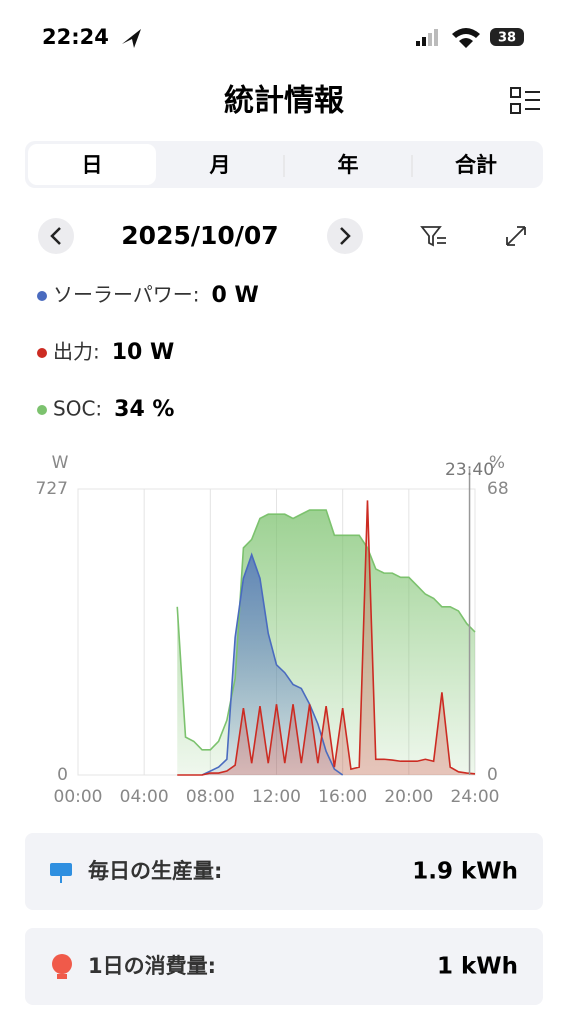 Image resolution: width=568 pixels, height=1028 pixels. Describe the element at coordinates (498, 489) in the screenshot. I see `y2-tick-label: 68` at that location.